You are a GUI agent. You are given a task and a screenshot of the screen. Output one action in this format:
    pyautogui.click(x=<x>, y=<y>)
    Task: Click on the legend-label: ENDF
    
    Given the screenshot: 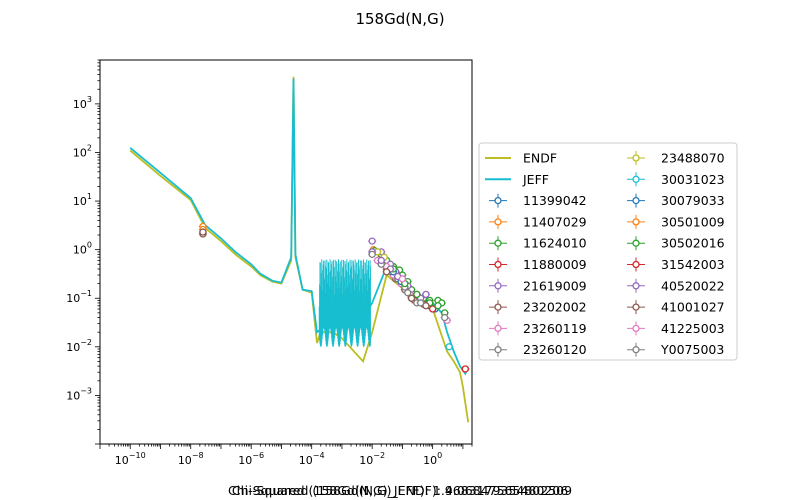 What is the action you would take?
    pyautogui.click(x=540, y=158)
    